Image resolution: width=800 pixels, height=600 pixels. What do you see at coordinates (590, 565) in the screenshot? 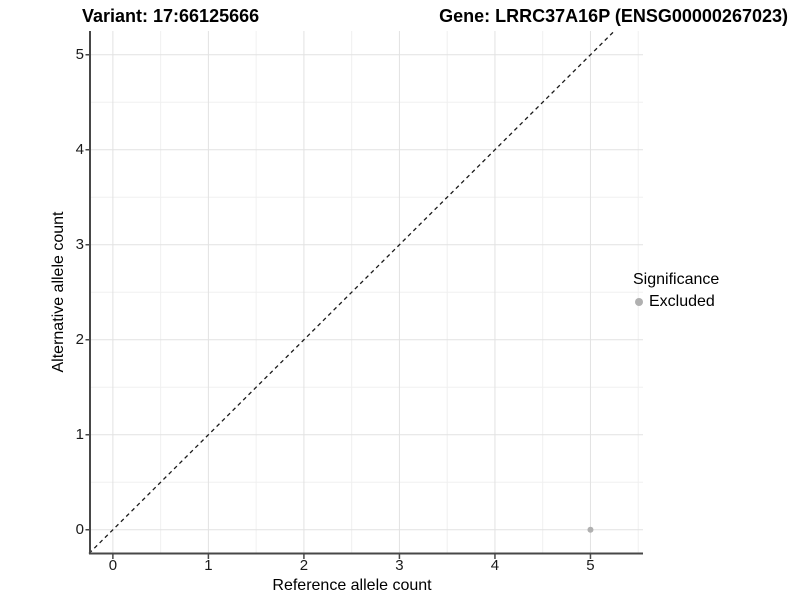
I see `x-tick-label: 5` at bounding box center [590, 565].